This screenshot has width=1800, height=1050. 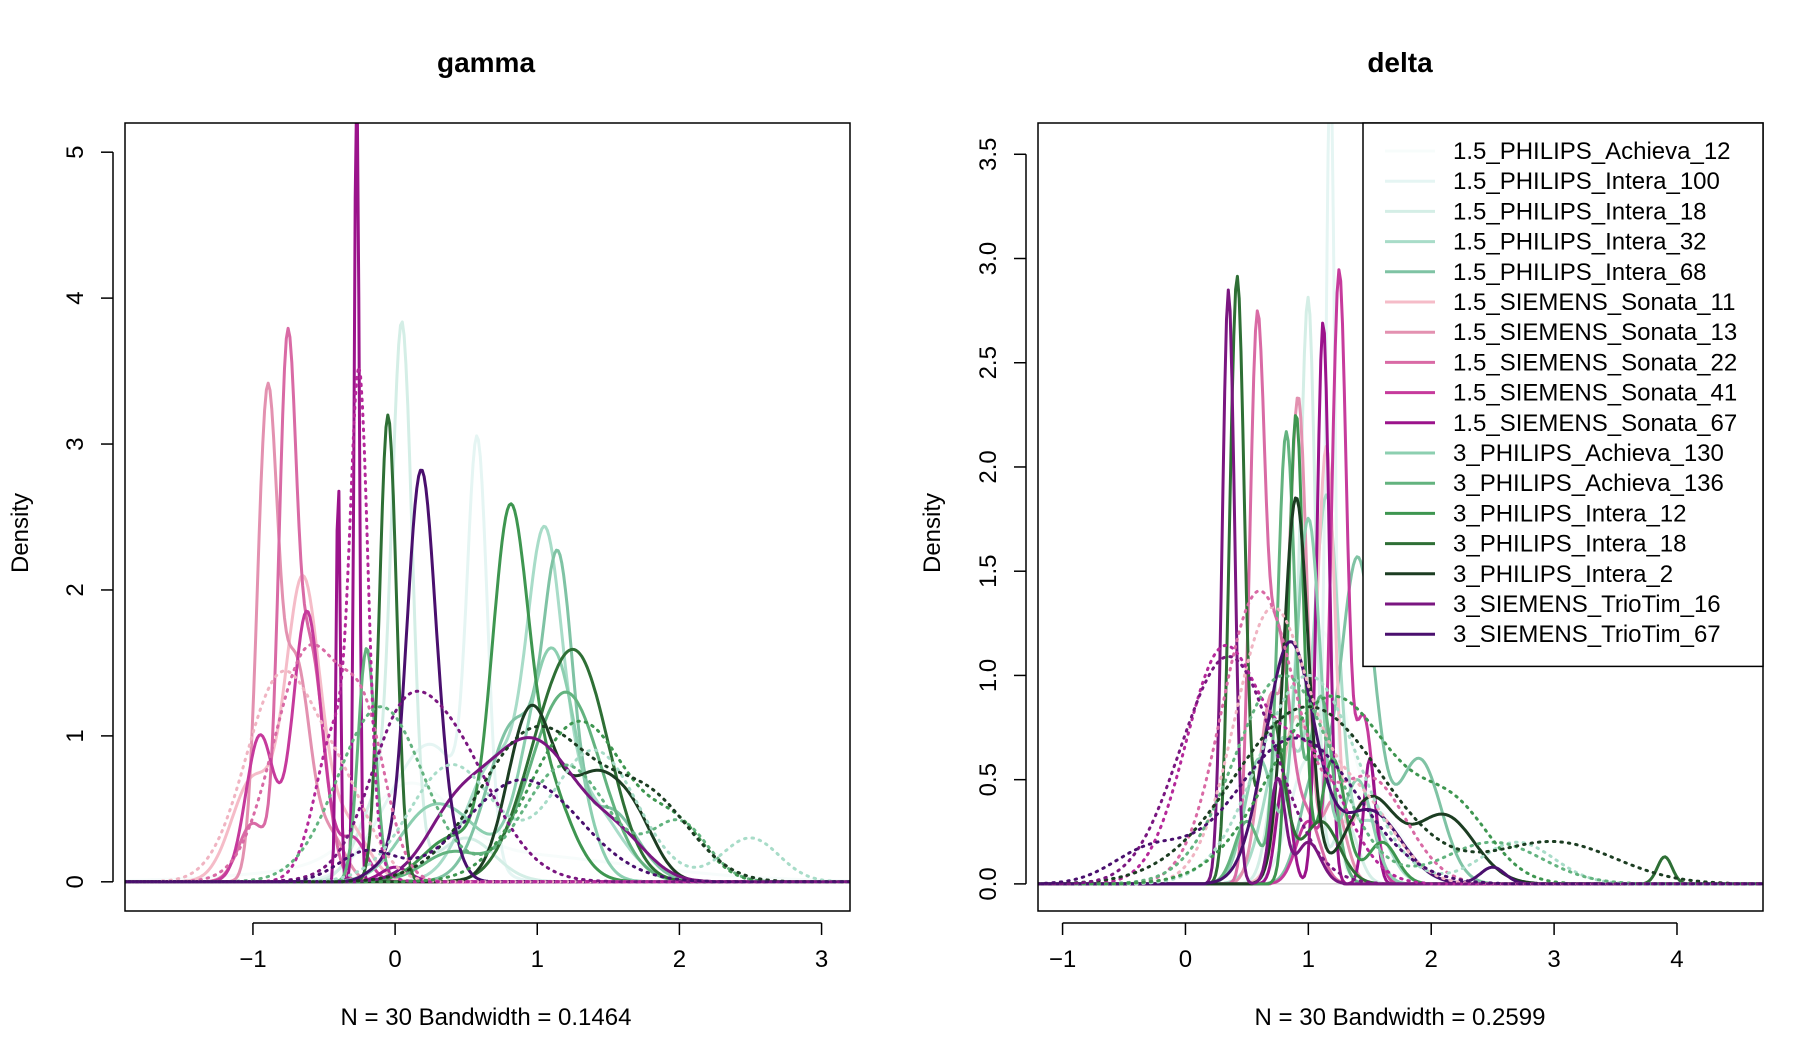 I want to click on delta-y-tick-label-3: 1.5, so click(x=988, y=571).